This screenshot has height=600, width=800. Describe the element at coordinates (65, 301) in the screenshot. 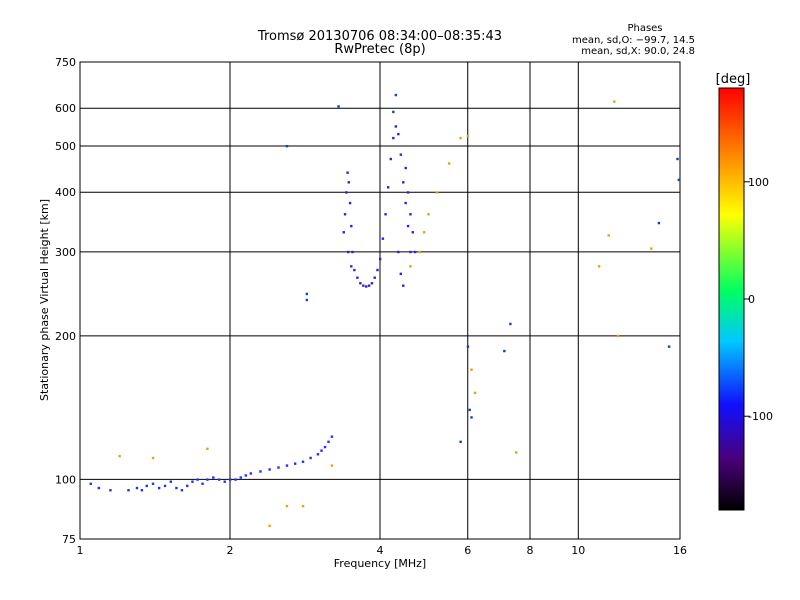

I see `y-axis-ticks: 75 100 200 300 400 500 600 750` at that location.